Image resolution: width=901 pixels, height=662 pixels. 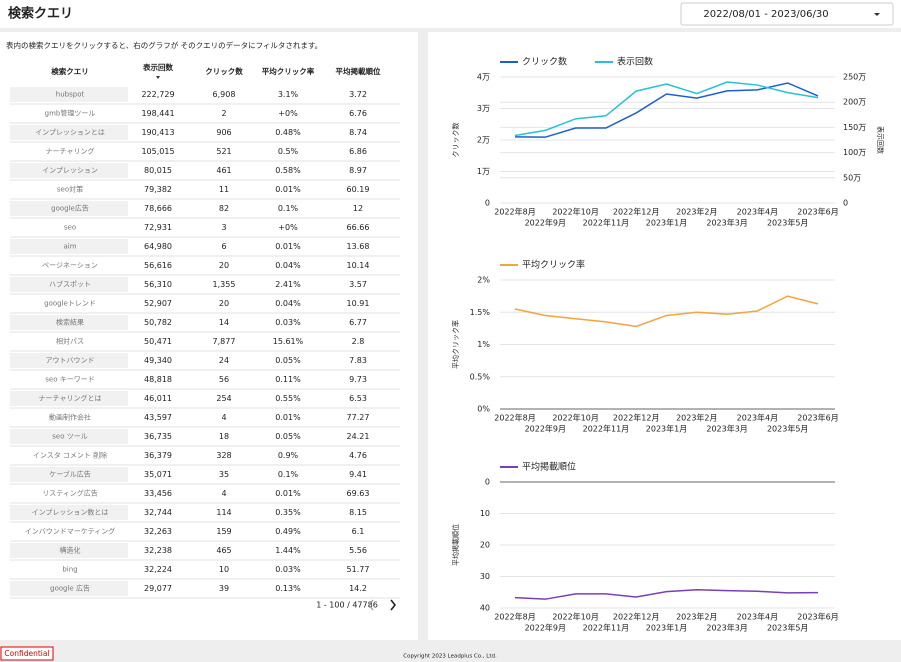 I want to click on y-tick-label: 200万, so click(x=854, y=102).